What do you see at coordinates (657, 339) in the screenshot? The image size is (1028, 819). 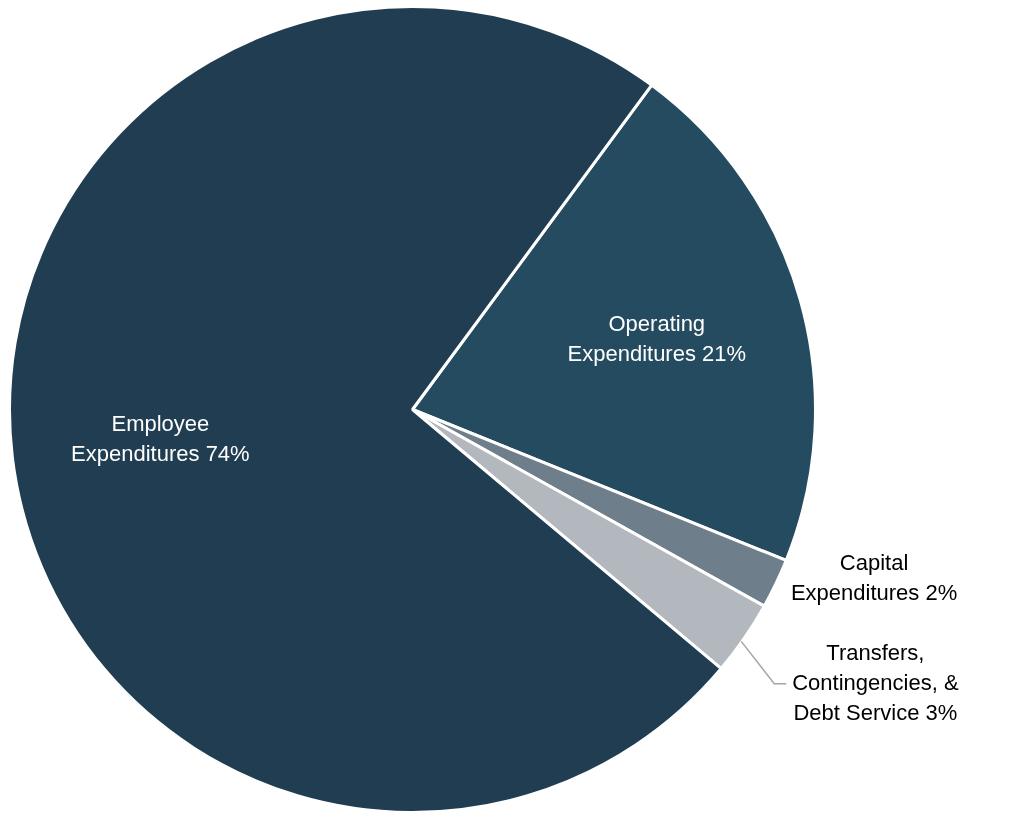 I see `slice-label: Operating Expenditures 21%` at bounding box center [657, 339].